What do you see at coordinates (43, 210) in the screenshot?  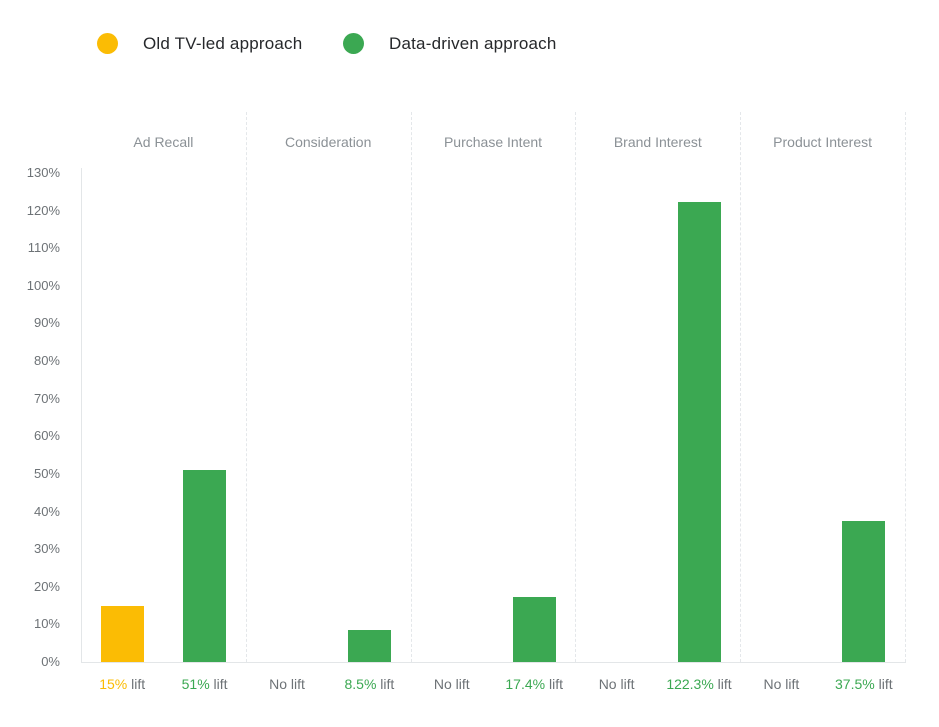 I see `y-tick-label: 120%` at bounding box center [43, 210].